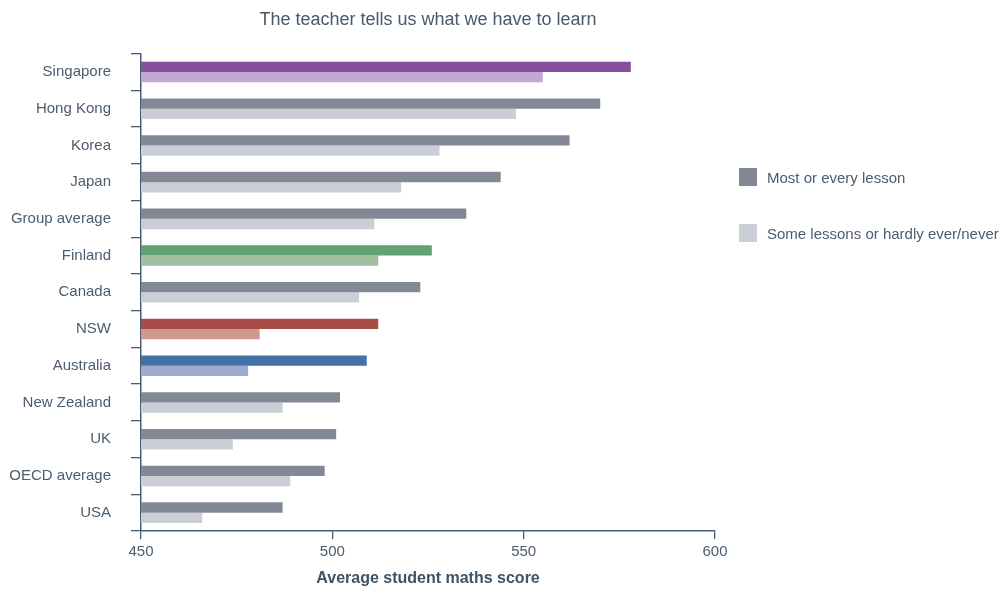  What do you see at coordinates (90, 181) in the screenshot?
I see `y-tick-label: Japan` at bounding box center [90, 181].